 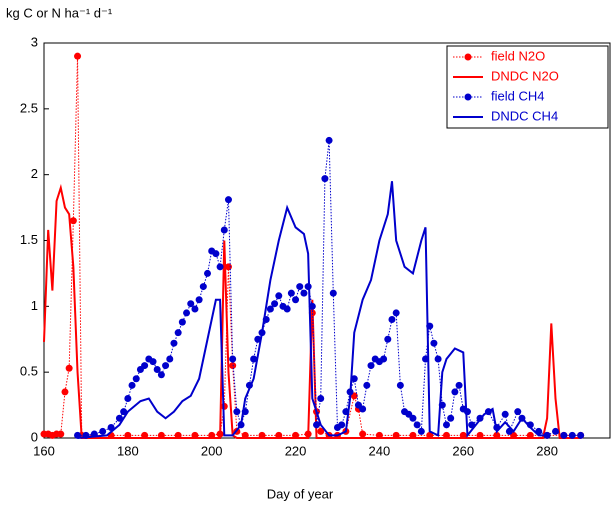 What do you see at coordinates (59, 12) in the screenshot?
I see `y-axis-label: kg C or N ha⁻¹ d⁻¹` at bounding box center [59, 12].